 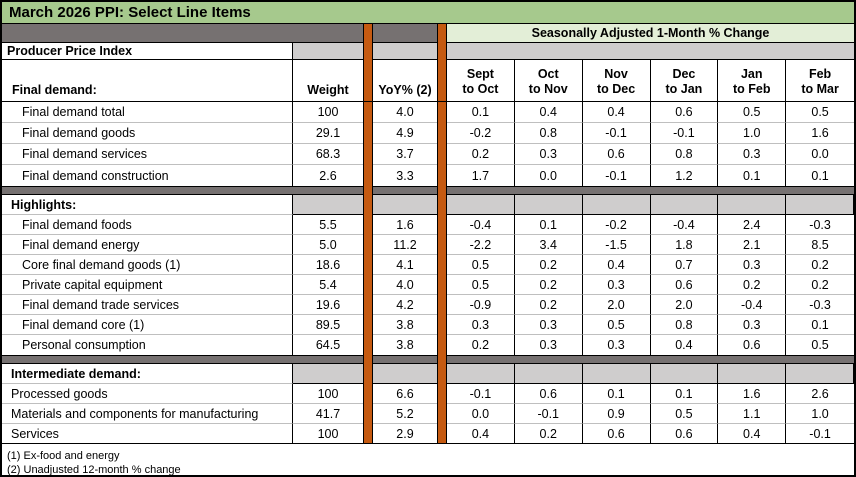 What do you see at coordinates (147, 81) in the screenshot?
I see `section-label-final-demand: Final demand:` at bounding box center [147, 81].